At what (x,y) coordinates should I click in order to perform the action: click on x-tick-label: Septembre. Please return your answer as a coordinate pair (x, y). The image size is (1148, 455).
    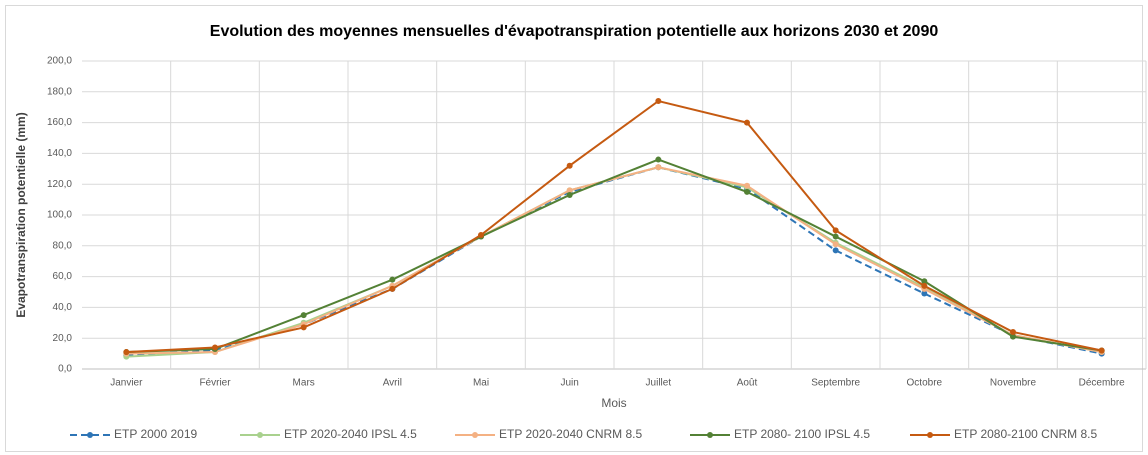
    Looking at the image, I should click on (835, 383).